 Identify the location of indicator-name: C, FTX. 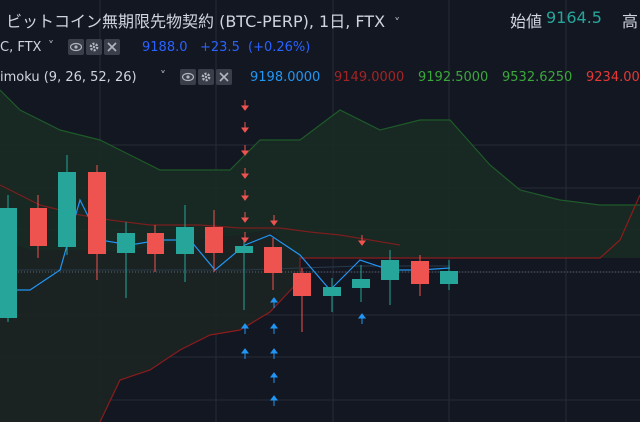
(21, 47).